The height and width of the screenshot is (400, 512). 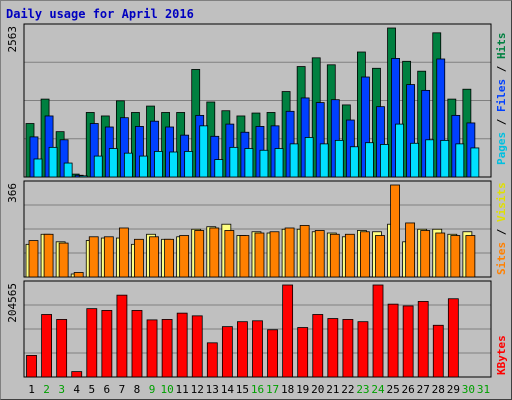 I want to click on legend-label: Sites, so click(x=501, y=258).